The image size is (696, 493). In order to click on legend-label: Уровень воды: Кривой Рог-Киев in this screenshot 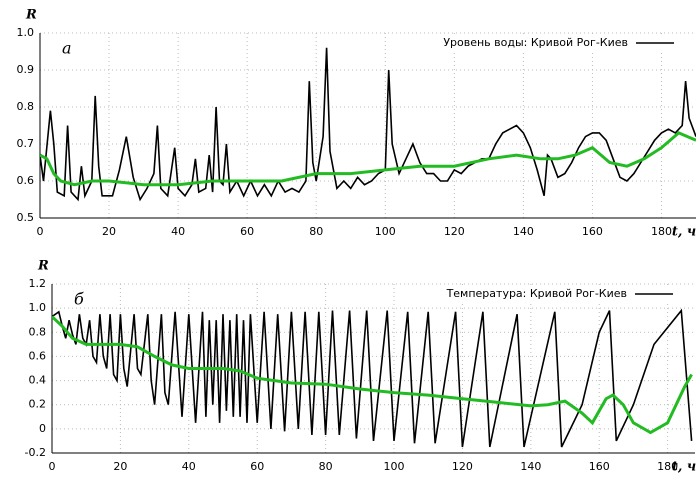, I will do `click(535, 42)`.